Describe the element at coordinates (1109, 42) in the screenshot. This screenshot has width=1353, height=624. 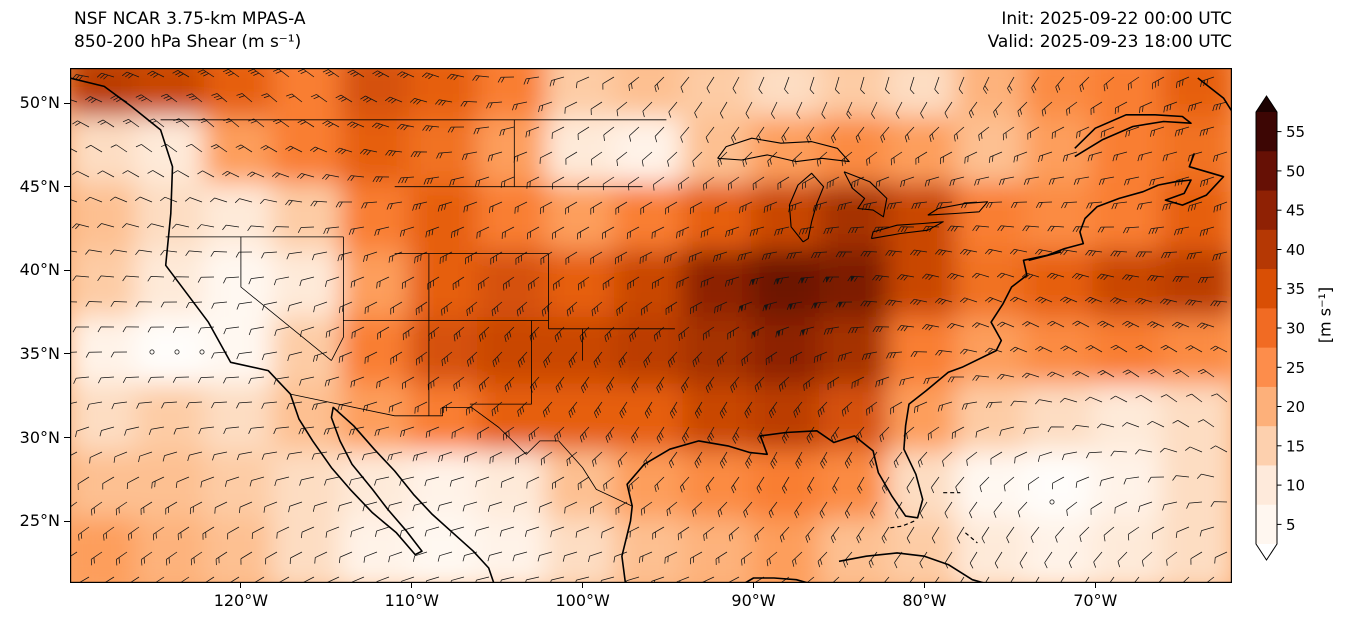
I see `valid-time: Valid: 2025-09-23 18:00 UTC` at that location.